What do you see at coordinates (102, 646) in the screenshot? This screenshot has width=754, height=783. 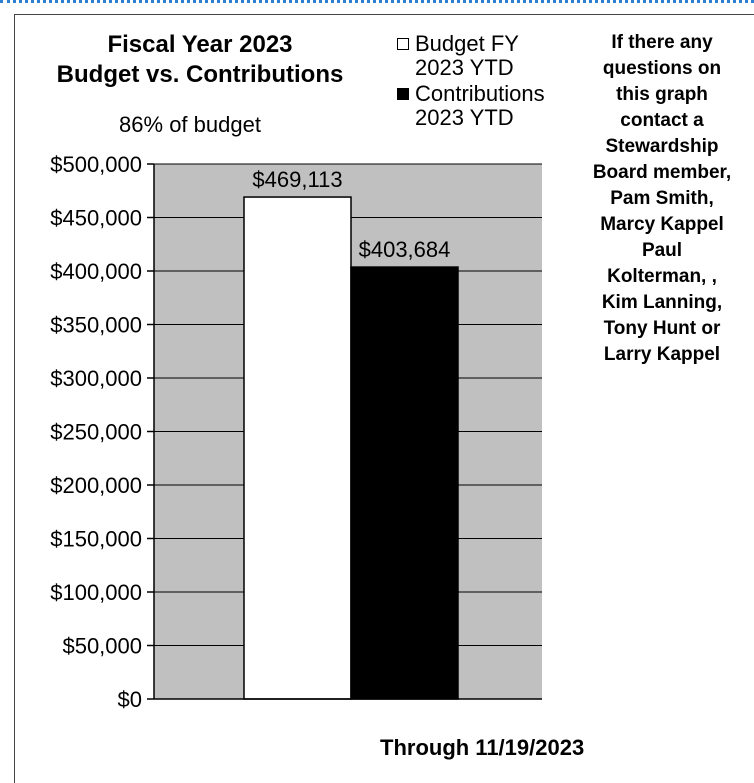 I see `y-tick-label: $50,000` at bounding box center [102, 646].